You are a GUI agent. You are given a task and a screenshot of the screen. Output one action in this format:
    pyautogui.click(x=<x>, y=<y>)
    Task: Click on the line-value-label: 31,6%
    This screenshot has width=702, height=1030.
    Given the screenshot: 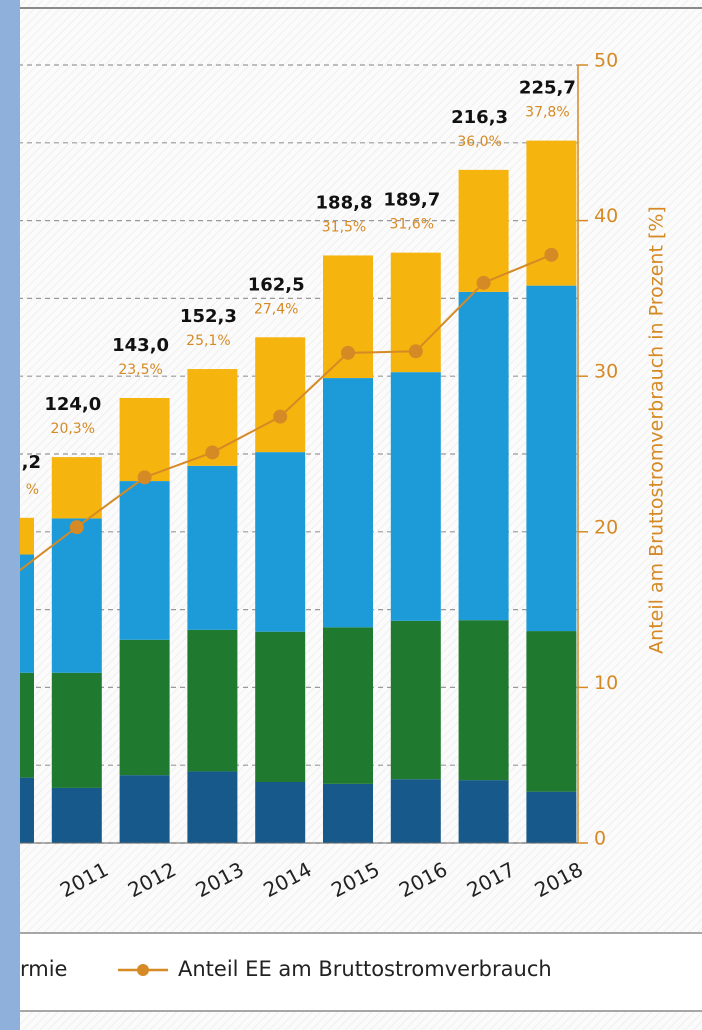 What is the action you would take?
    pyautogui.click(x=412, y=225)
    